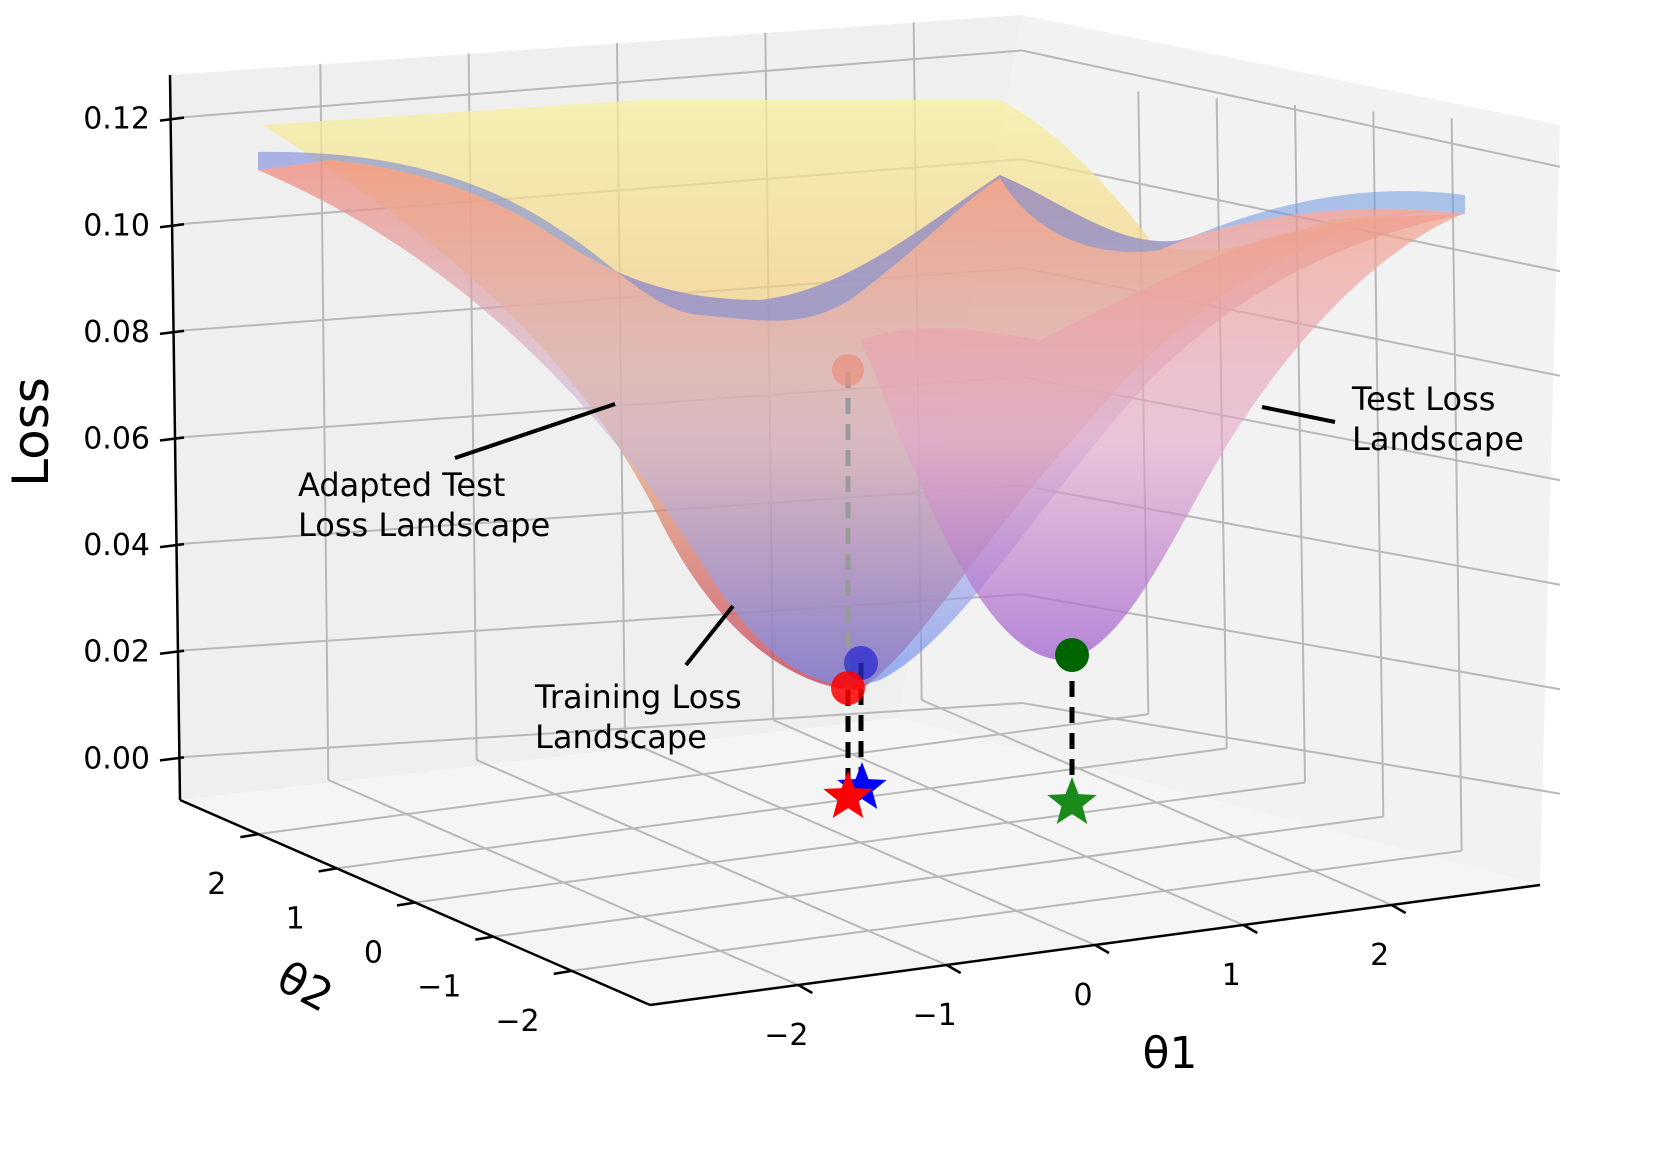 The image size is (1659, 1163). What do you see at coordinates (116, 119) in the screenshot?
I see `z-tick-label: 0.12` at bounding box center [116, 119].